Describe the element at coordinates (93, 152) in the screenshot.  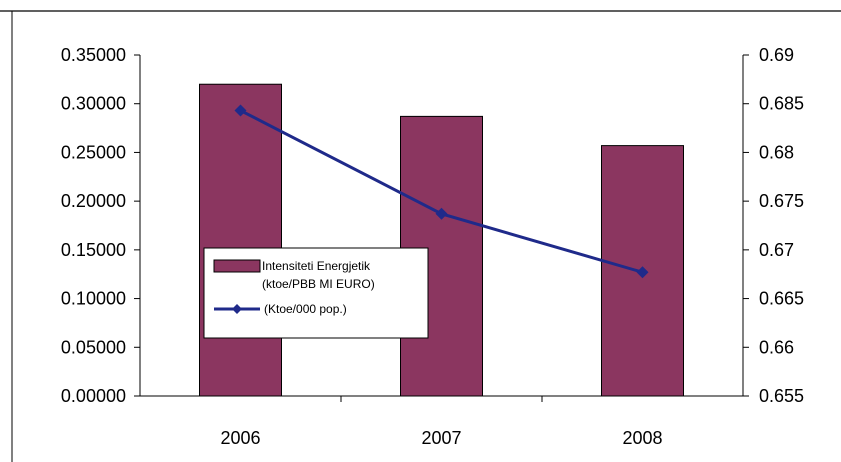
I see `left-axis-tick-label: 0.25000` at that location.